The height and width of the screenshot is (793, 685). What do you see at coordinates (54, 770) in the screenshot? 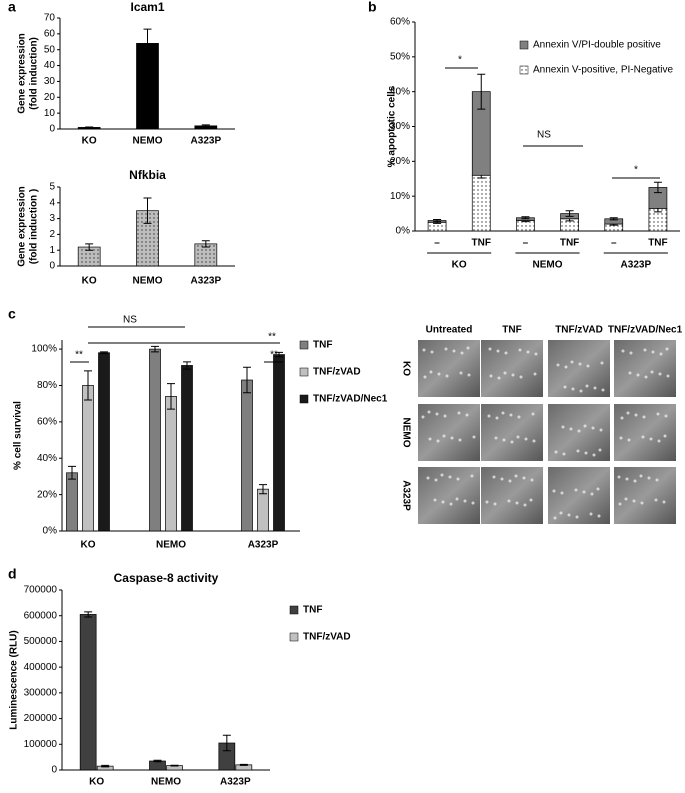
I see `y-tick-label: 0` at bounding box center [54, 770].